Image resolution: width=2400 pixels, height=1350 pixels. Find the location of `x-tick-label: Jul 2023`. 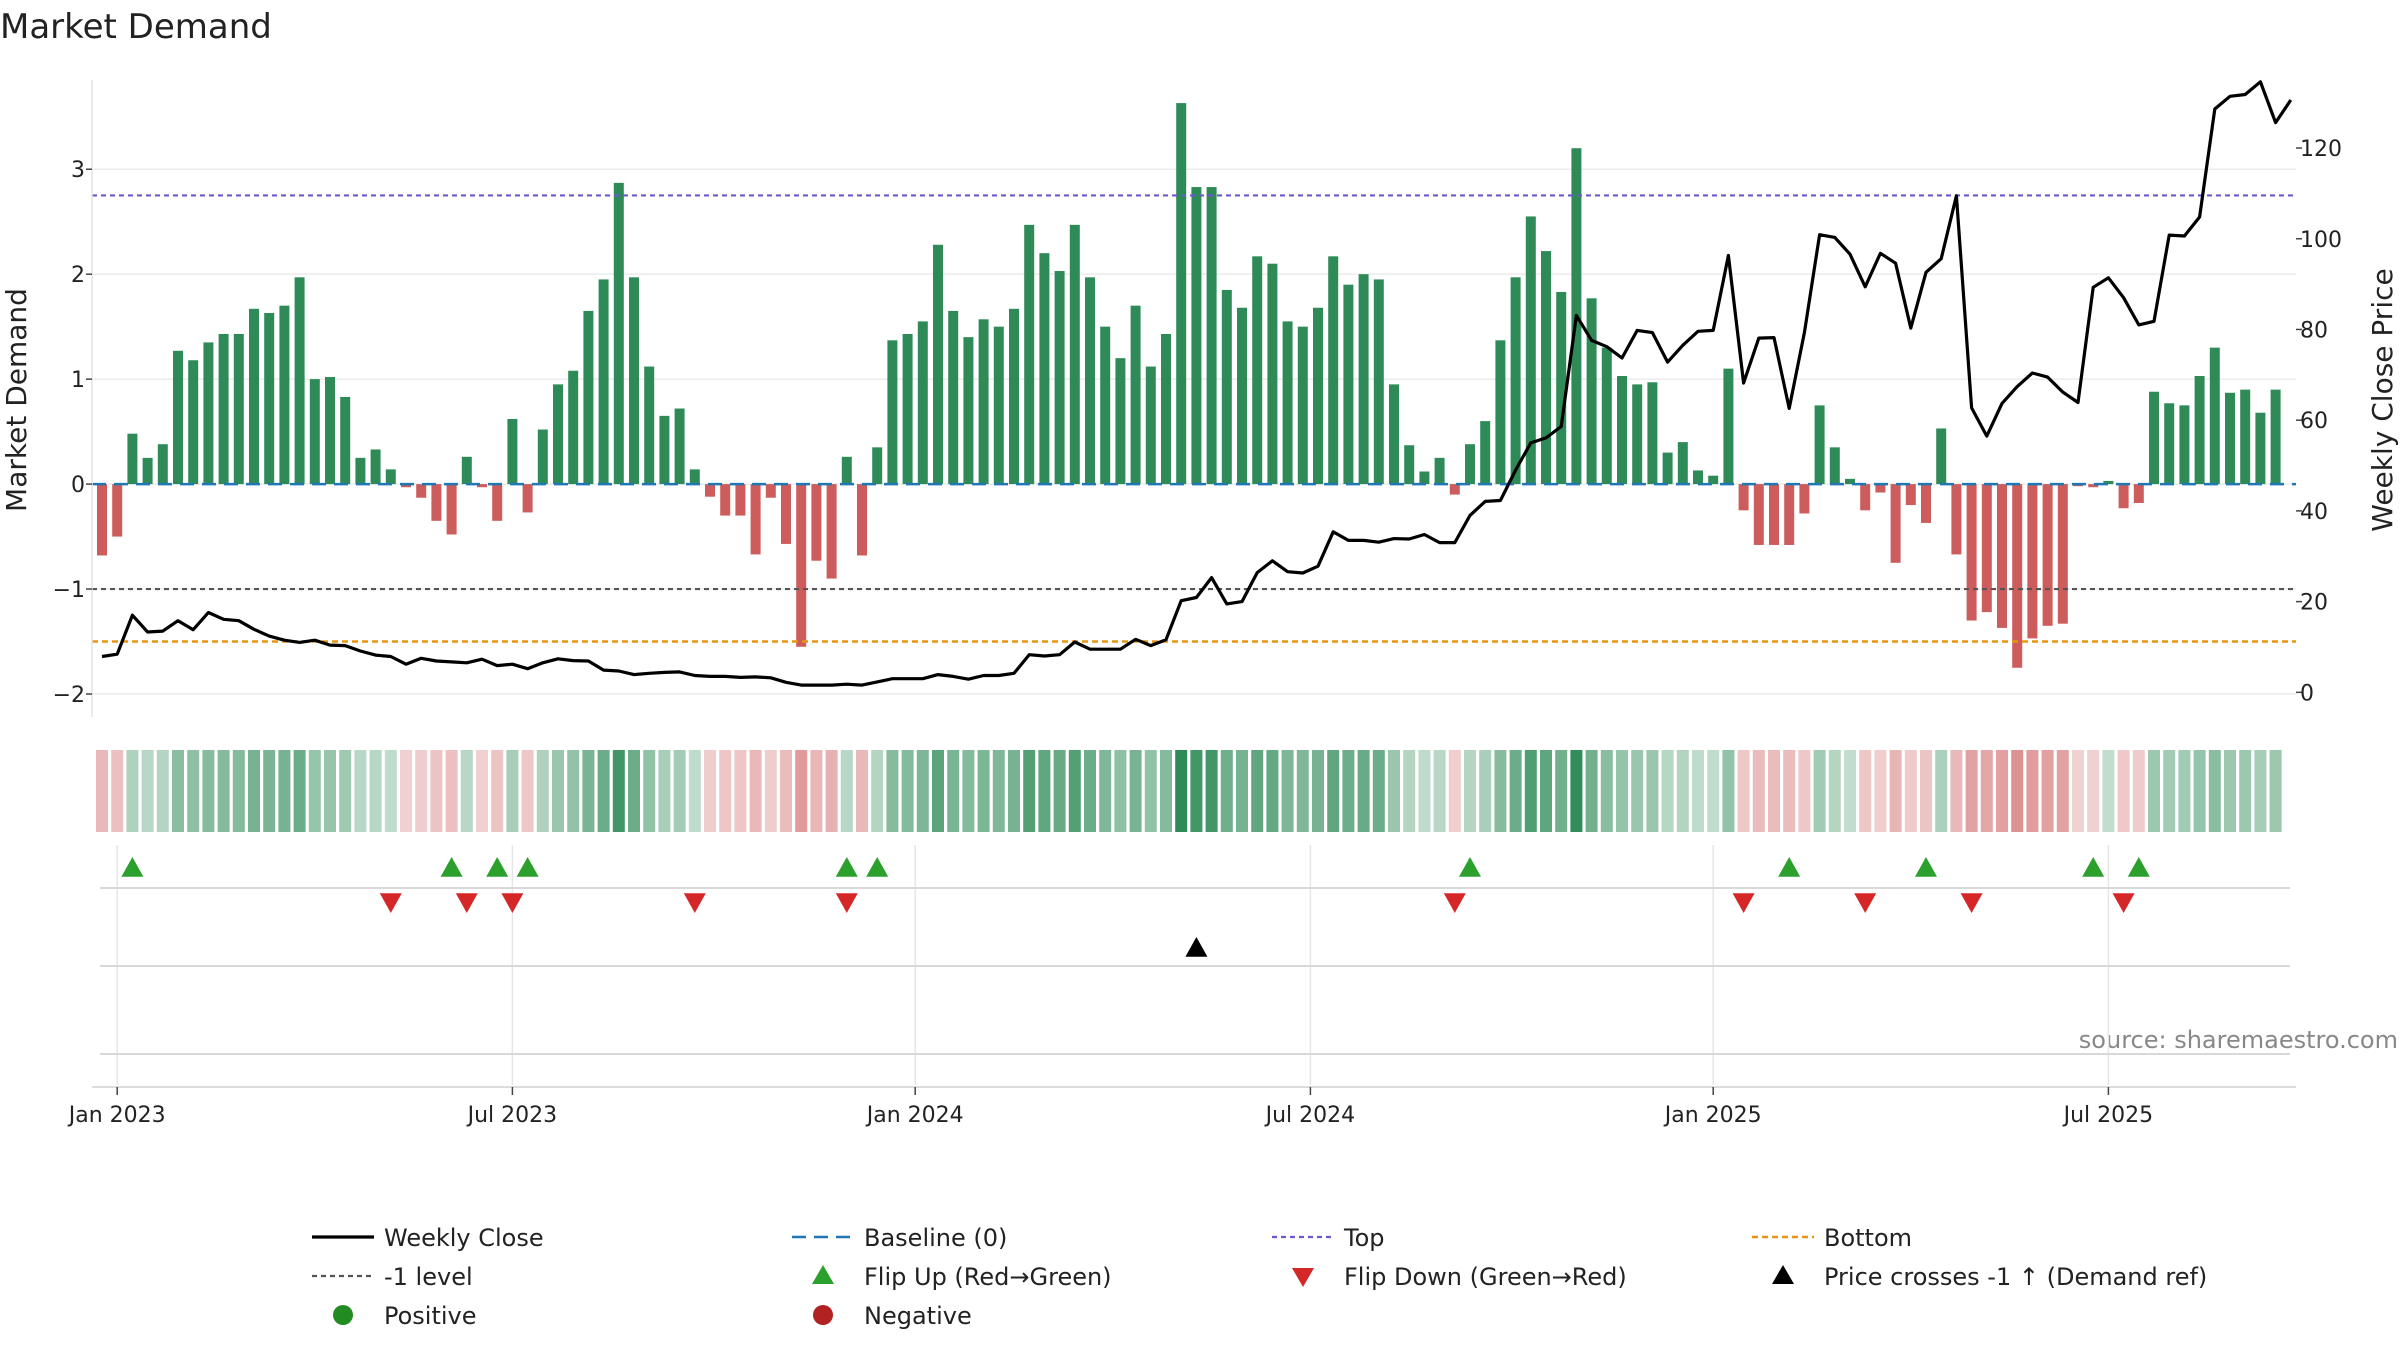

x-tick-label: Jul 2023 is located at coordinates (512, 1115).